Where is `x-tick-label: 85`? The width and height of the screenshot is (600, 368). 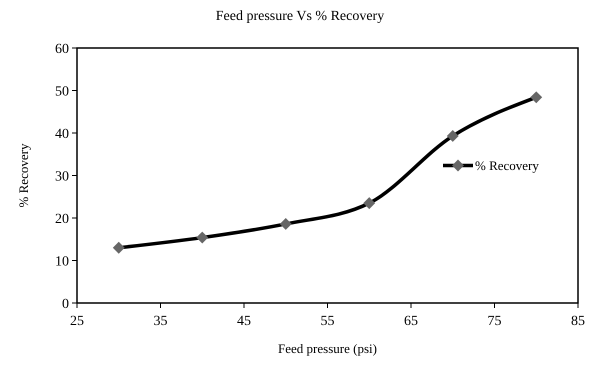 x-tick-label: 85 is located at coordinates (578, 321).